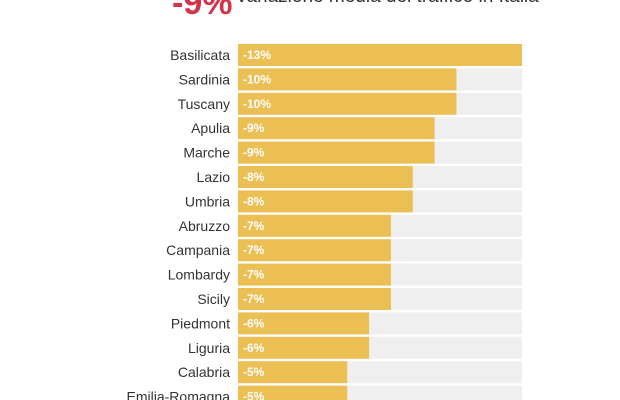 The height and width of the screenshot is (400, 620). I want to click on category-label: Calabria, so click(204, 372).